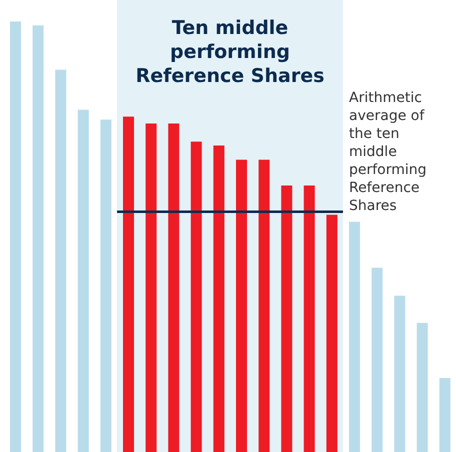 This screenshot has height=452, width=456. Describe the element at coordinates (230, 52) in the screenshot. I see `text: Ten middle performing Reference Shares` at that location.